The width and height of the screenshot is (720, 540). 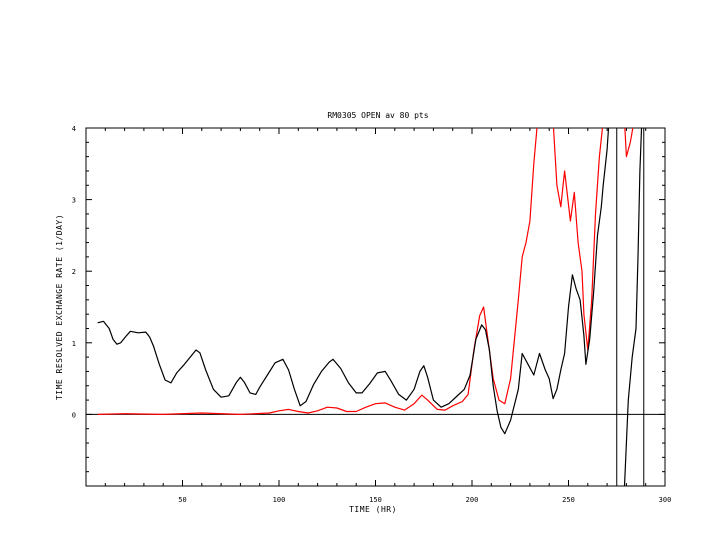 What do you see at coordinates (279, 500) in the screenshot?
I see `x-tick-label: 100` at bounding box center [279, 500].